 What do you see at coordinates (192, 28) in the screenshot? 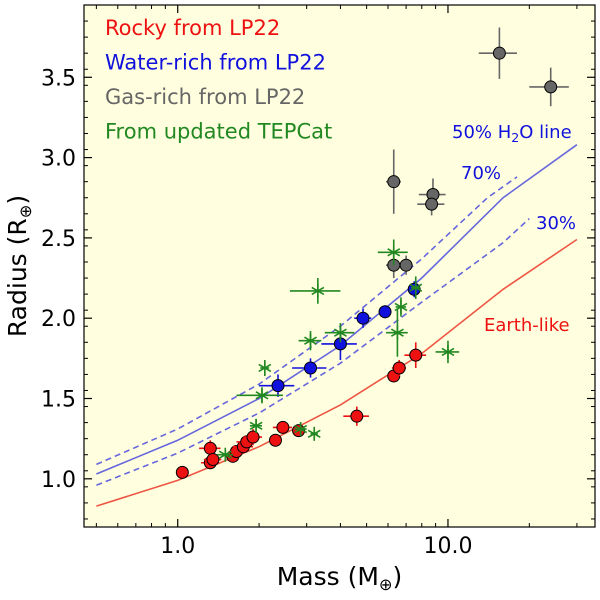
I see `legend-entry-rocky: Rocky from LP22` at bounding box center [192, 28].